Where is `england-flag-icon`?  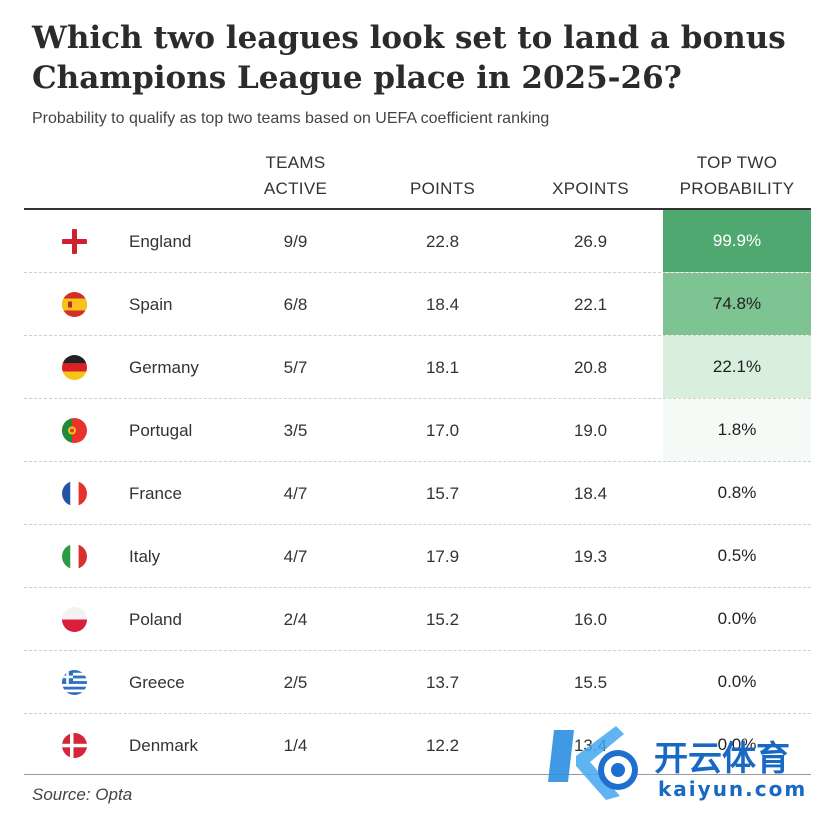
england-flag-icon is located at coordinates (74, 241).